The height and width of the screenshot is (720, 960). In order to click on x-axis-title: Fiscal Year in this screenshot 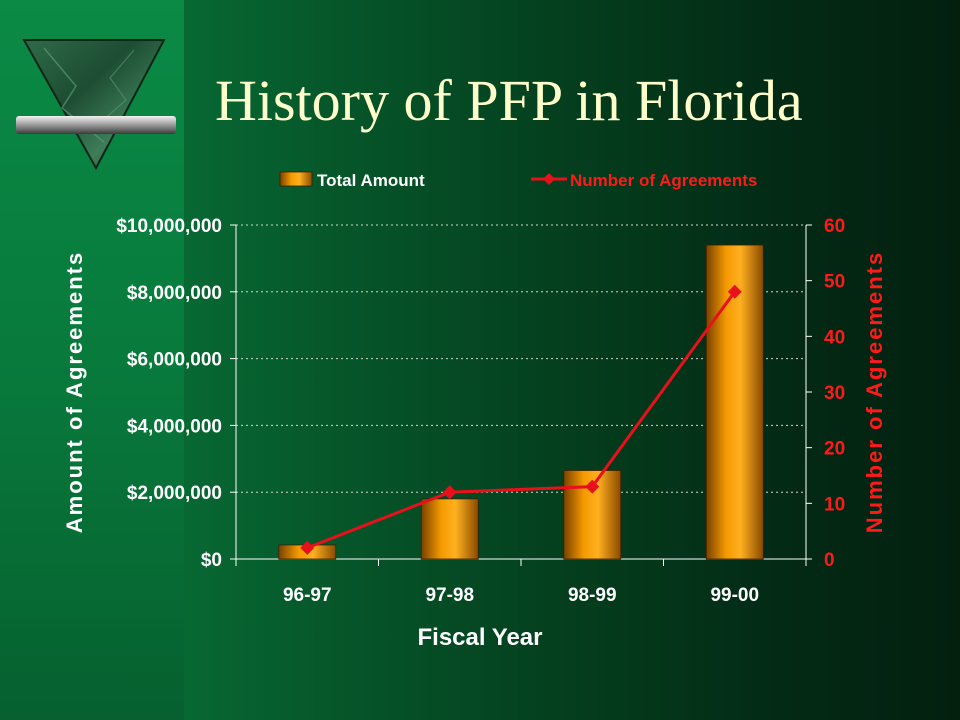, I will do `click(480, 637)`.